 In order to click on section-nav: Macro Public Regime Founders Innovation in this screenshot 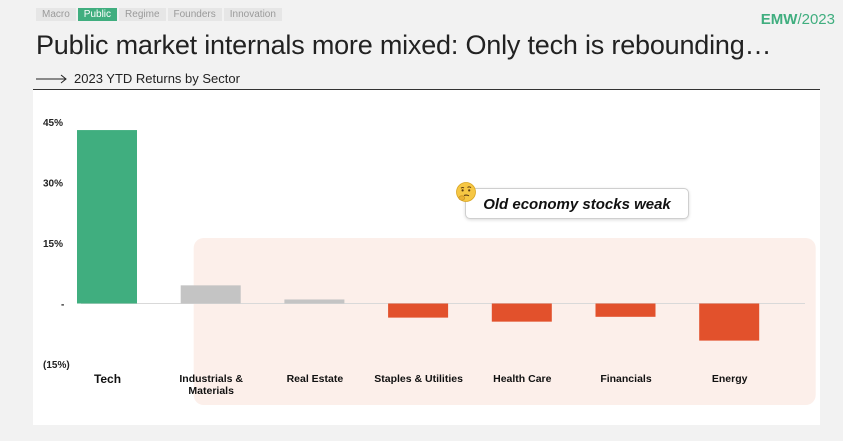, I will do `click(159, 14)`.